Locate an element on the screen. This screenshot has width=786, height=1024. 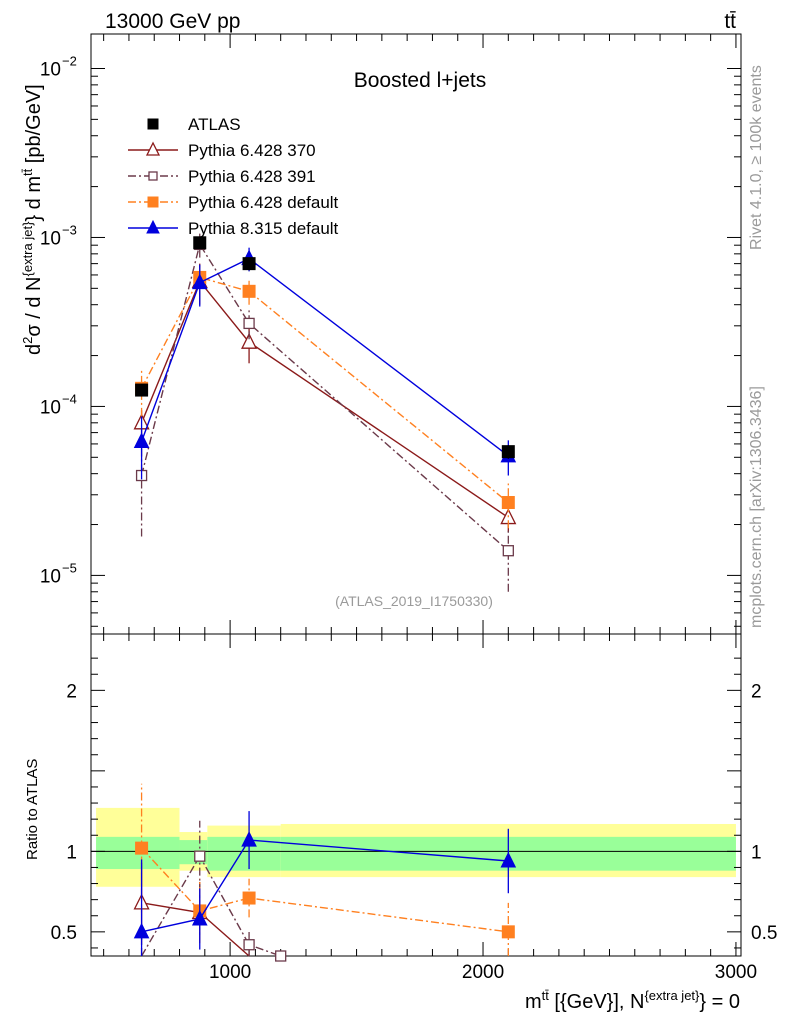
legend-label: Pythia 8.315 default is located at coordinates (263, 228).